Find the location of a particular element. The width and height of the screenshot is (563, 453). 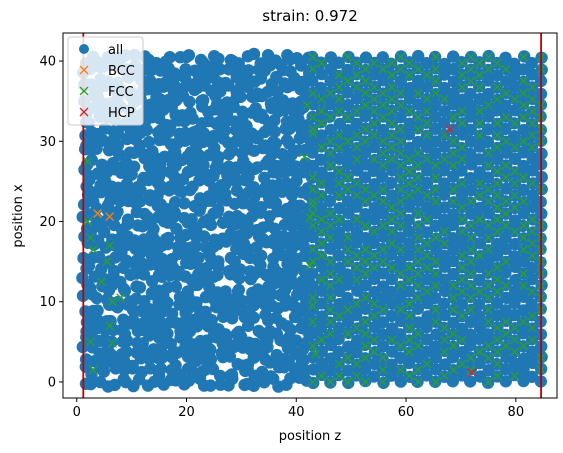

legend-entry-all: all is located at coordinates (101, 50).